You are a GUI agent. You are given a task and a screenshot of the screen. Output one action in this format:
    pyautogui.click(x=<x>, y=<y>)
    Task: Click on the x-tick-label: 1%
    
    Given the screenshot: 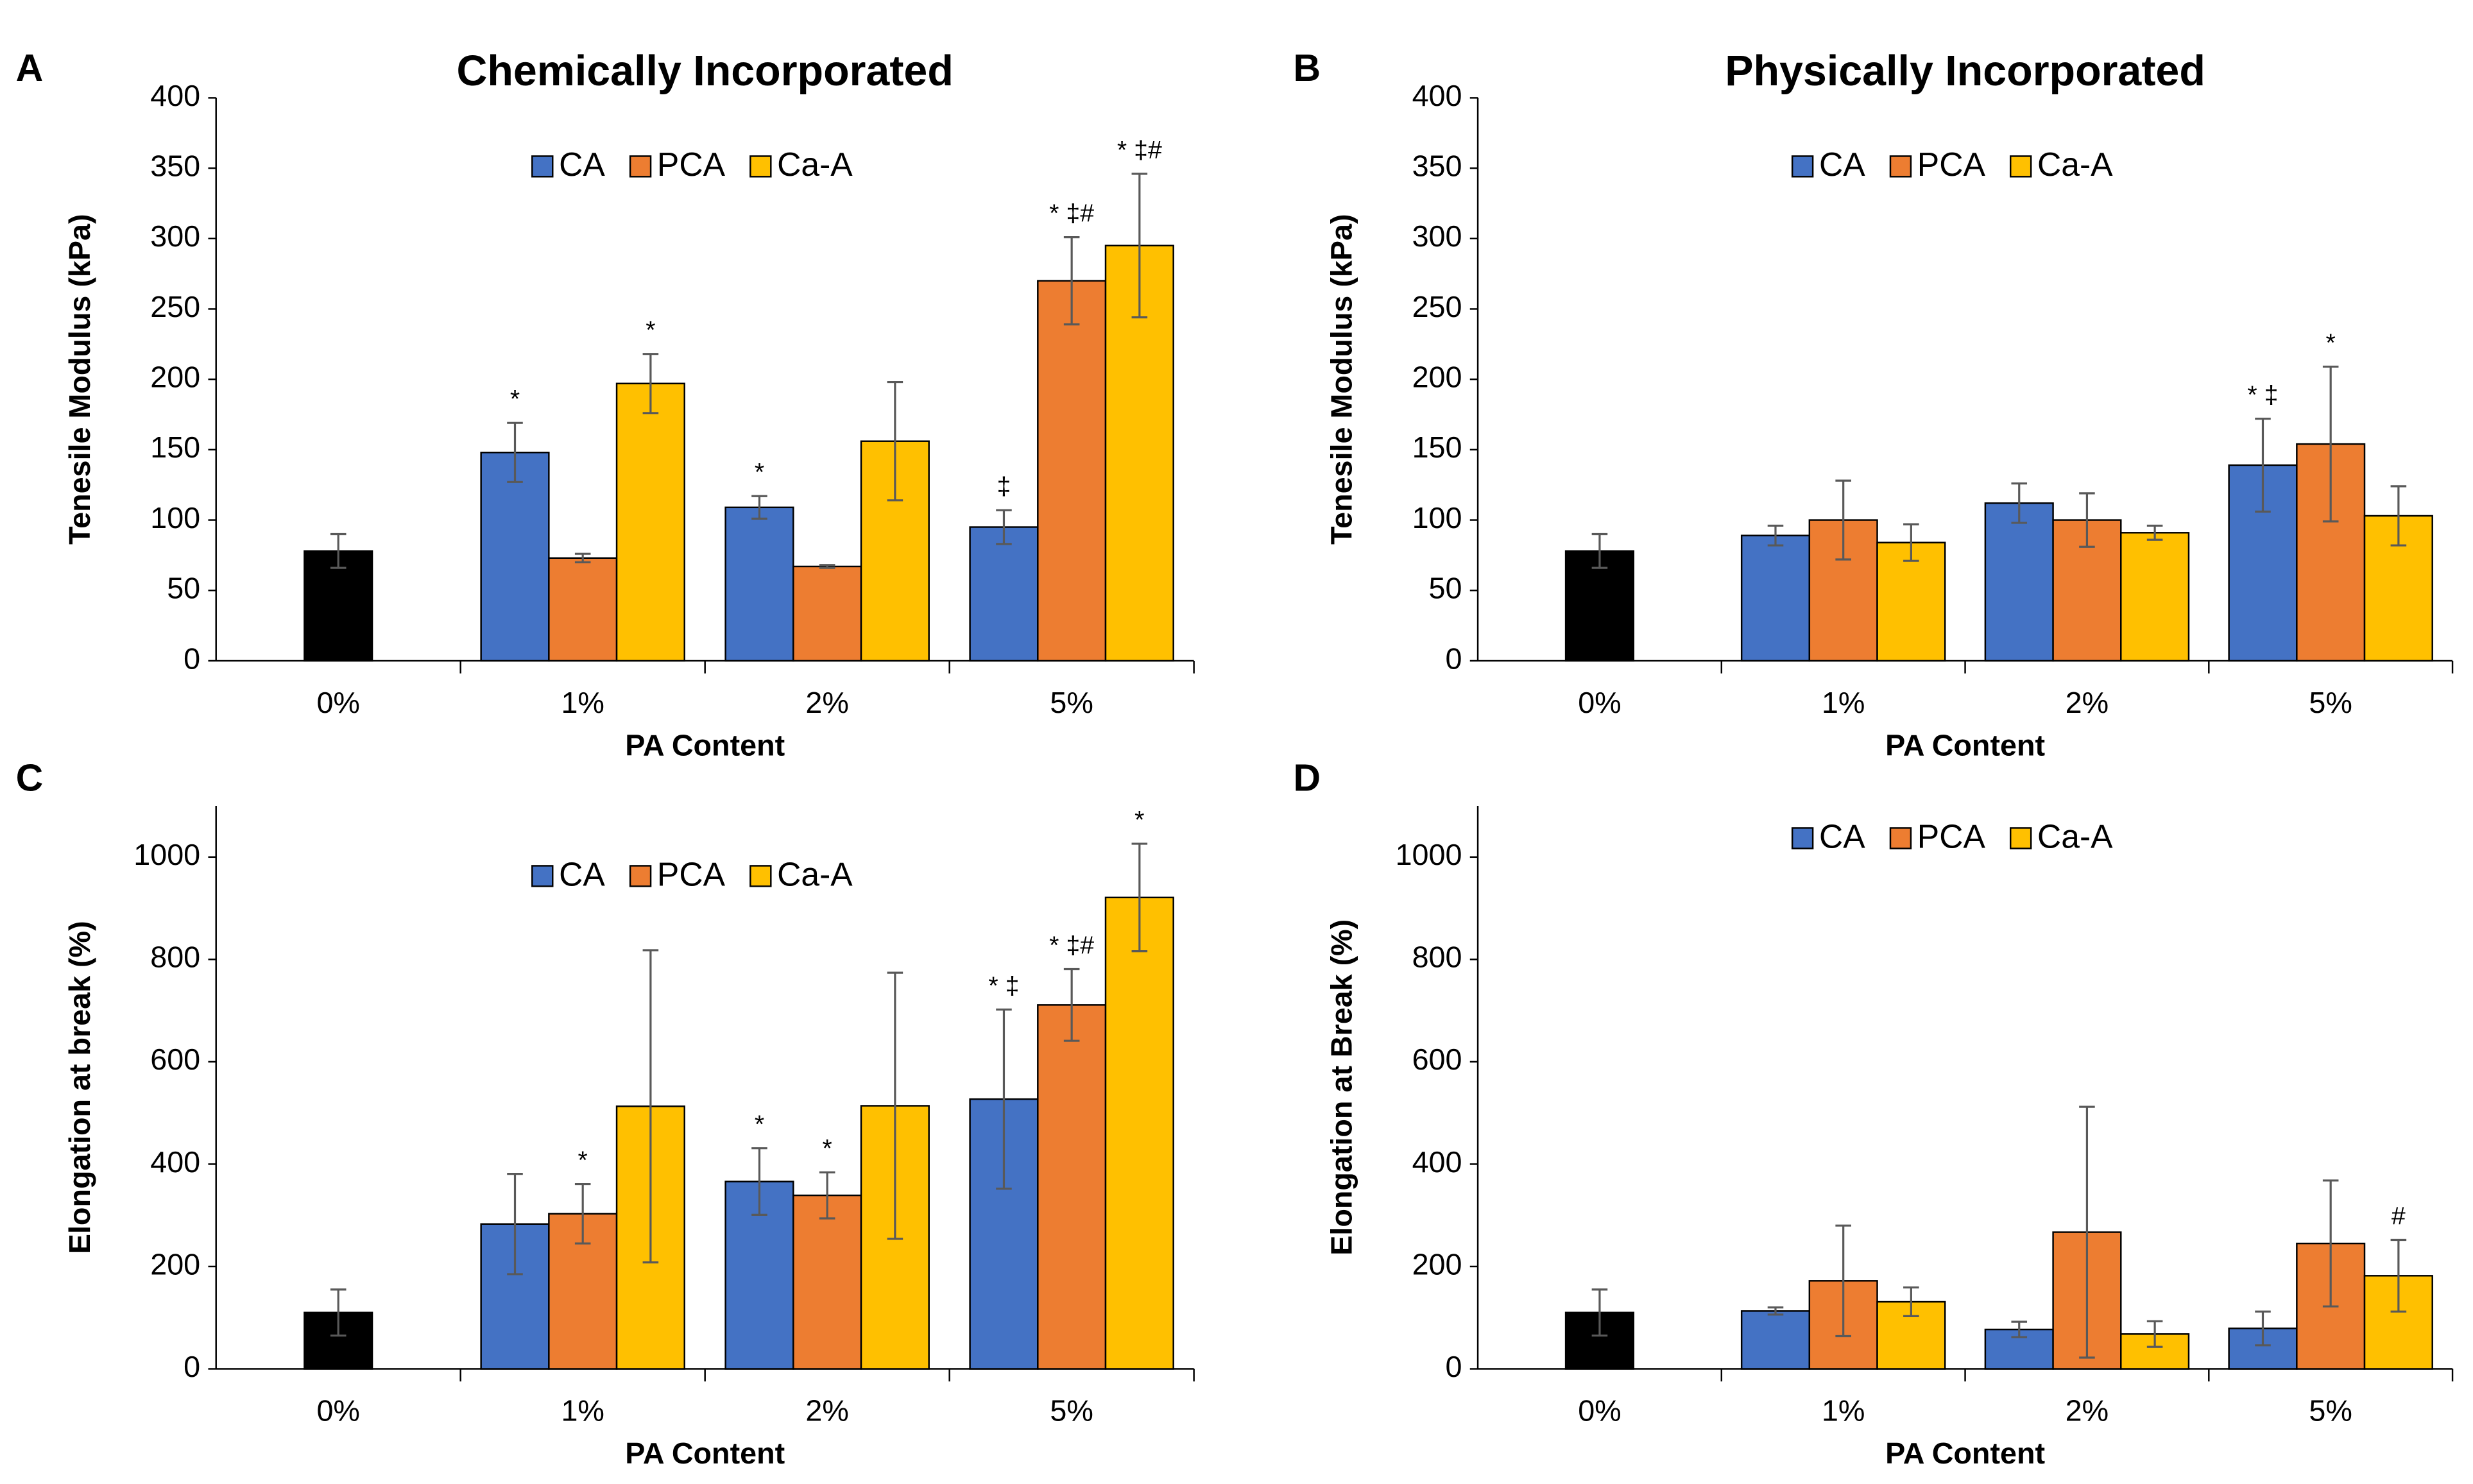 What is the action you would take?
    pyautogui.click(x=1843, y=703)
    